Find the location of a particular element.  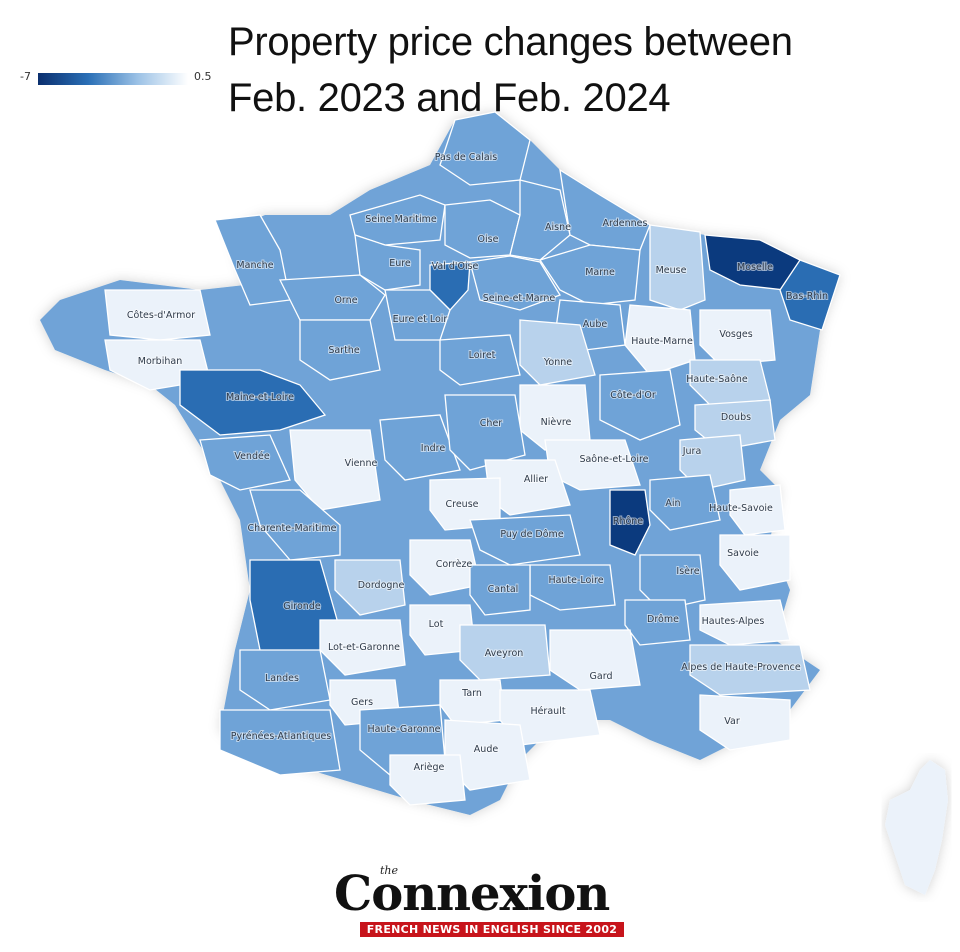

department-alpes-de-haute-provence is located at coordinates (750, 670).